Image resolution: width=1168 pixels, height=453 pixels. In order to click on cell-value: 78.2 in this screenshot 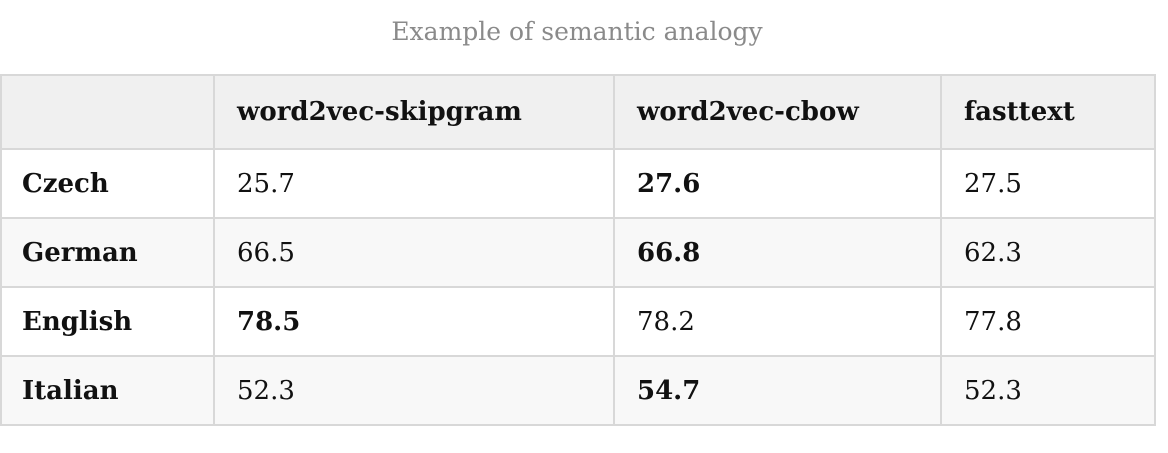, I will do `click(777, 321)`.